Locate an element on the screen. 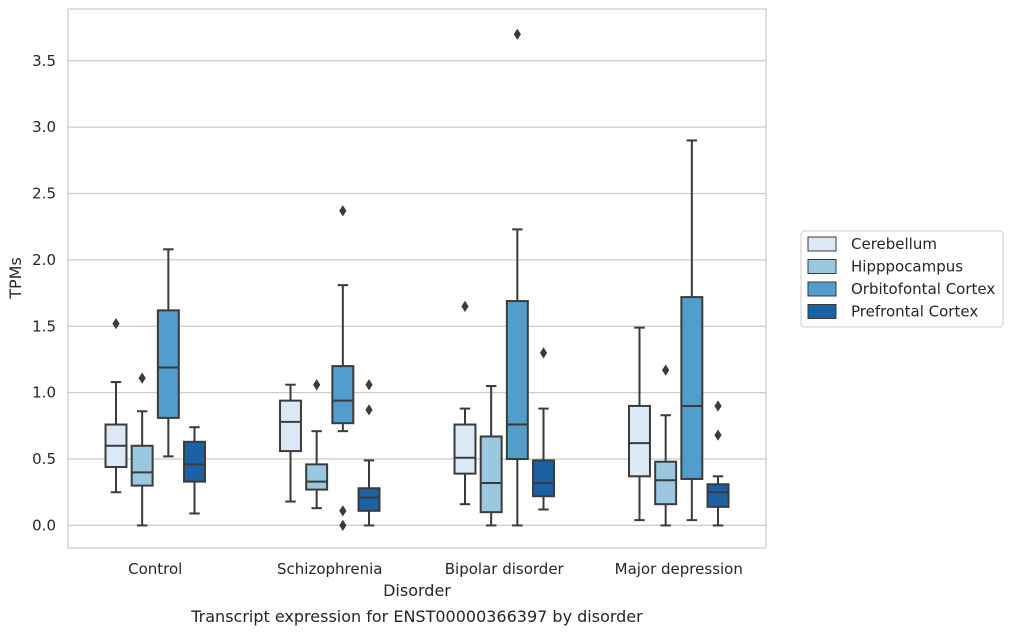 The height and width of the screenshot is (634, 1014). x-tick-label: Major depression is located at coordinates (679, 569).